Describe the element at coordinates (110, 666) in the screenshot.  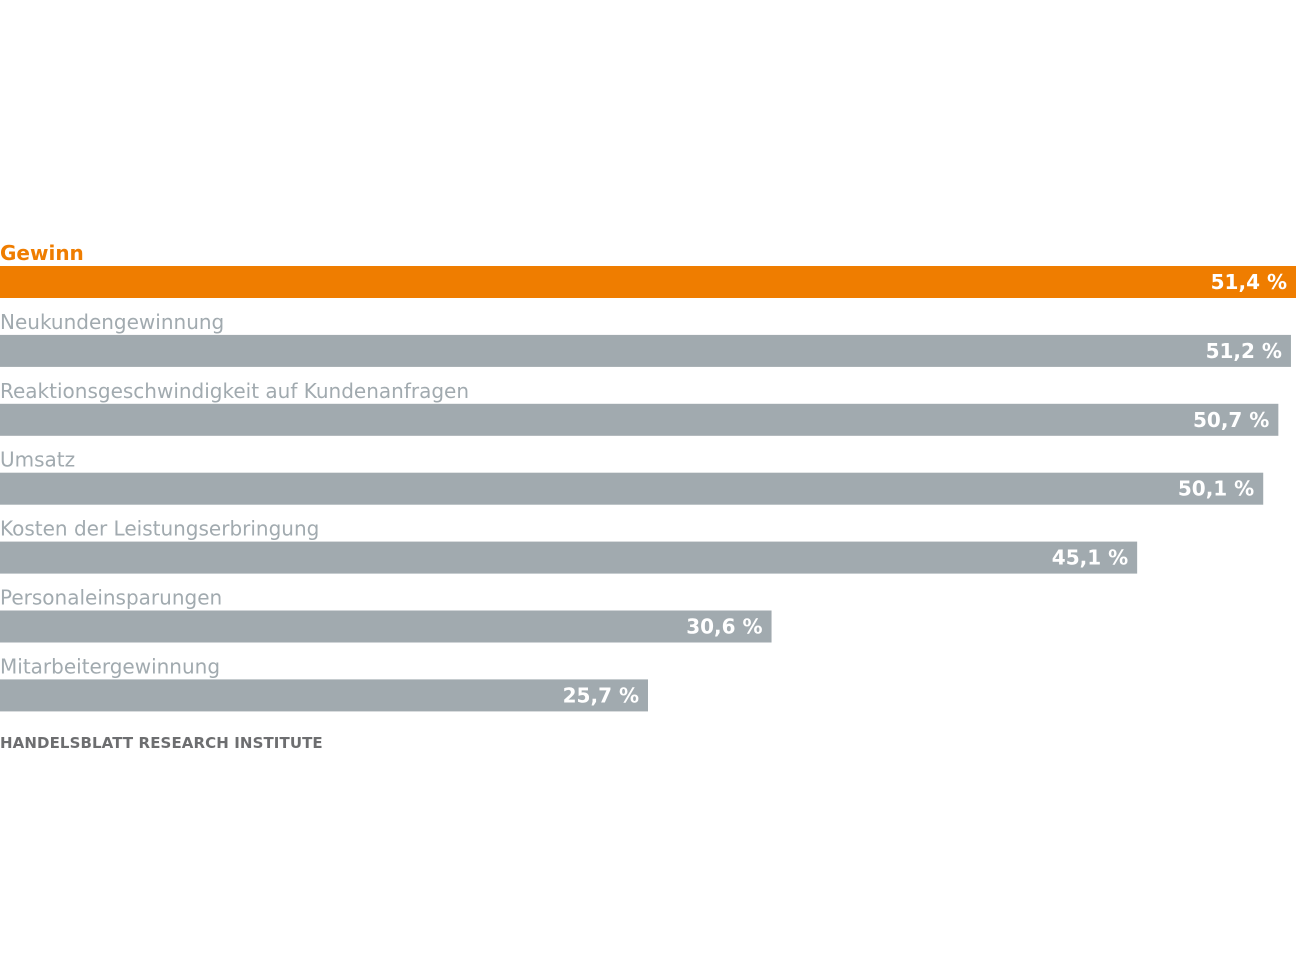
I see `category-label: Mitarbeitergewinnung` at that location.